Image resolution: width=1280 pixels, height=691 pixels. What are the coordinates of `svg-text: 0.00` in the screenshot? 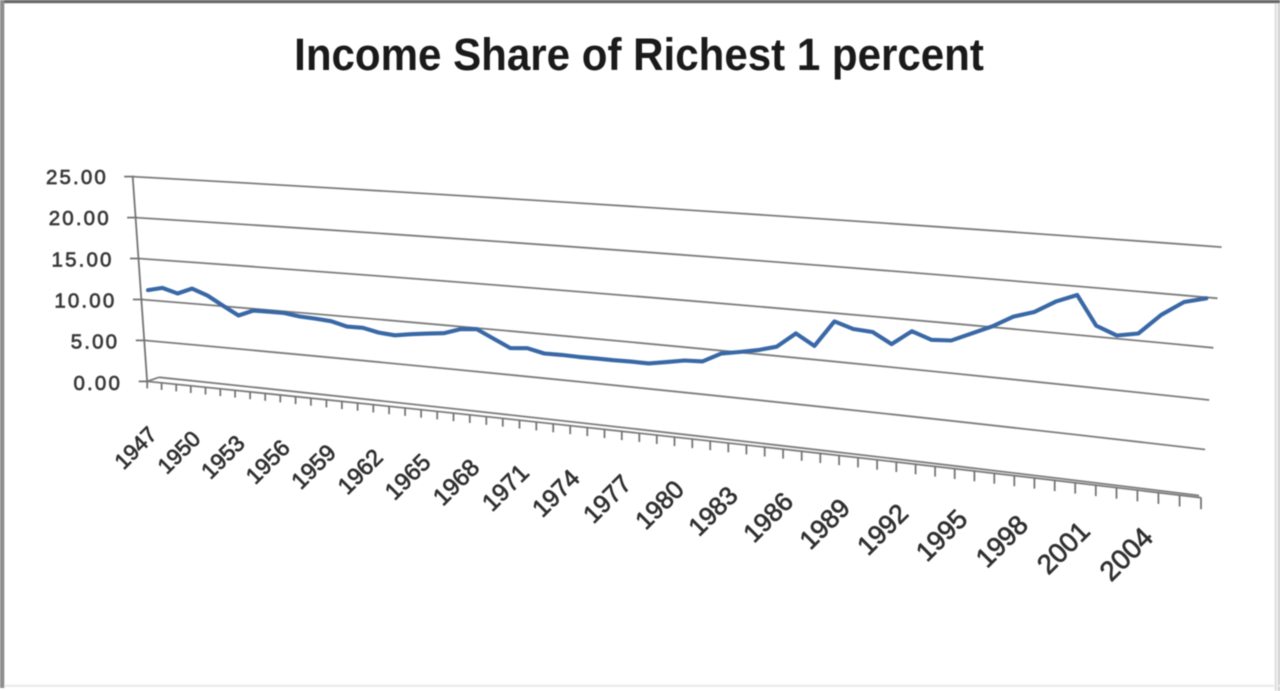 It's located at (98, 383).